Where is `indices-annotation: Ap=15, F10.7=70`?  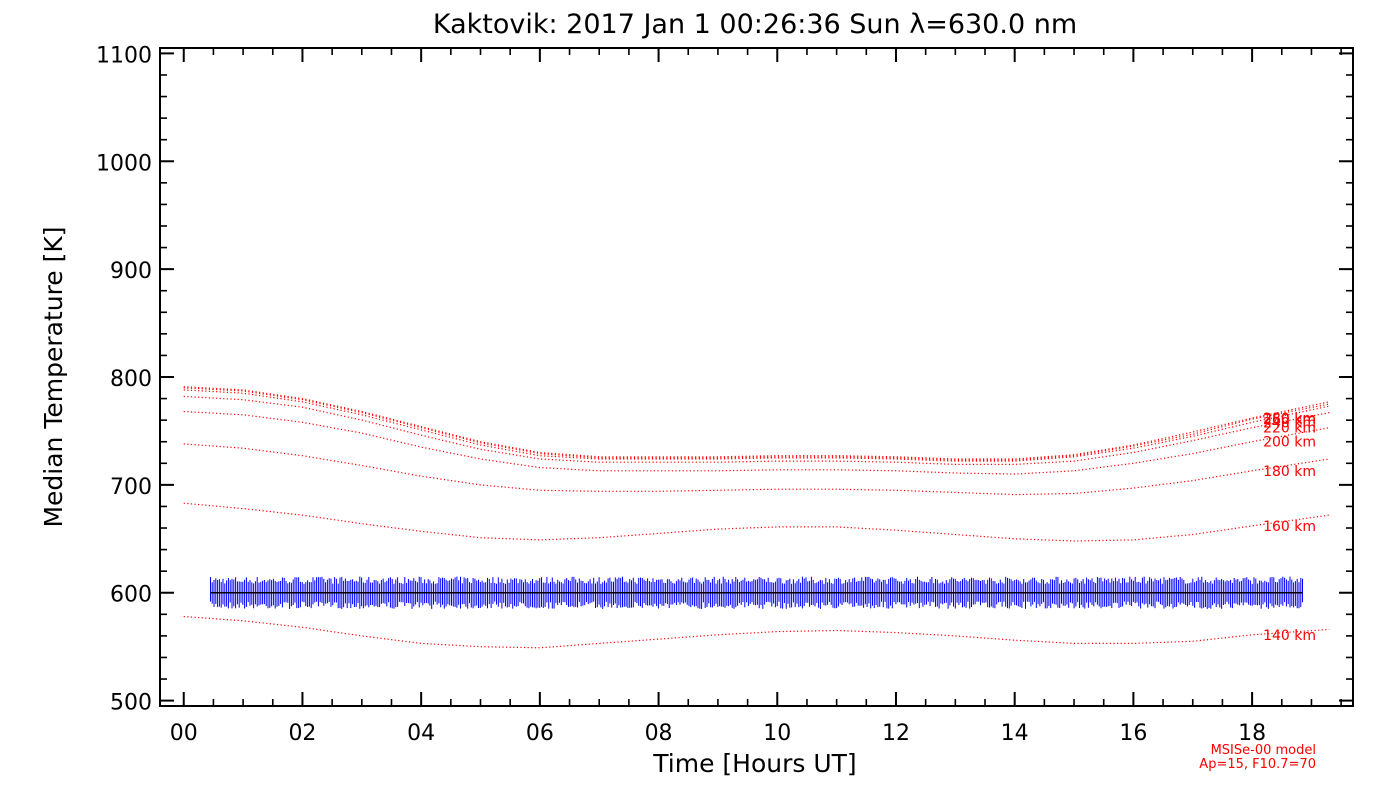 indices-annotation: Ap=15, F10.7=70 is located at coordinates (1257, 764).